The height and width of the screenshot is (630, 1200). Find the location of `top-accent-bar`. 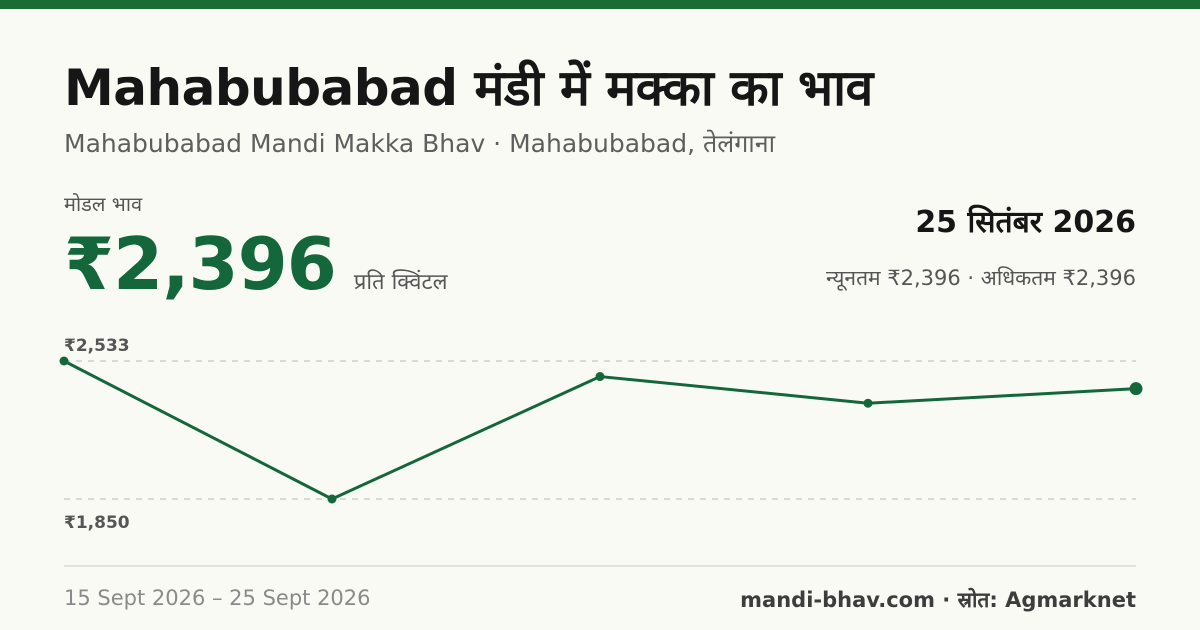

top-accent-bar is located at coordinates (600, 4).